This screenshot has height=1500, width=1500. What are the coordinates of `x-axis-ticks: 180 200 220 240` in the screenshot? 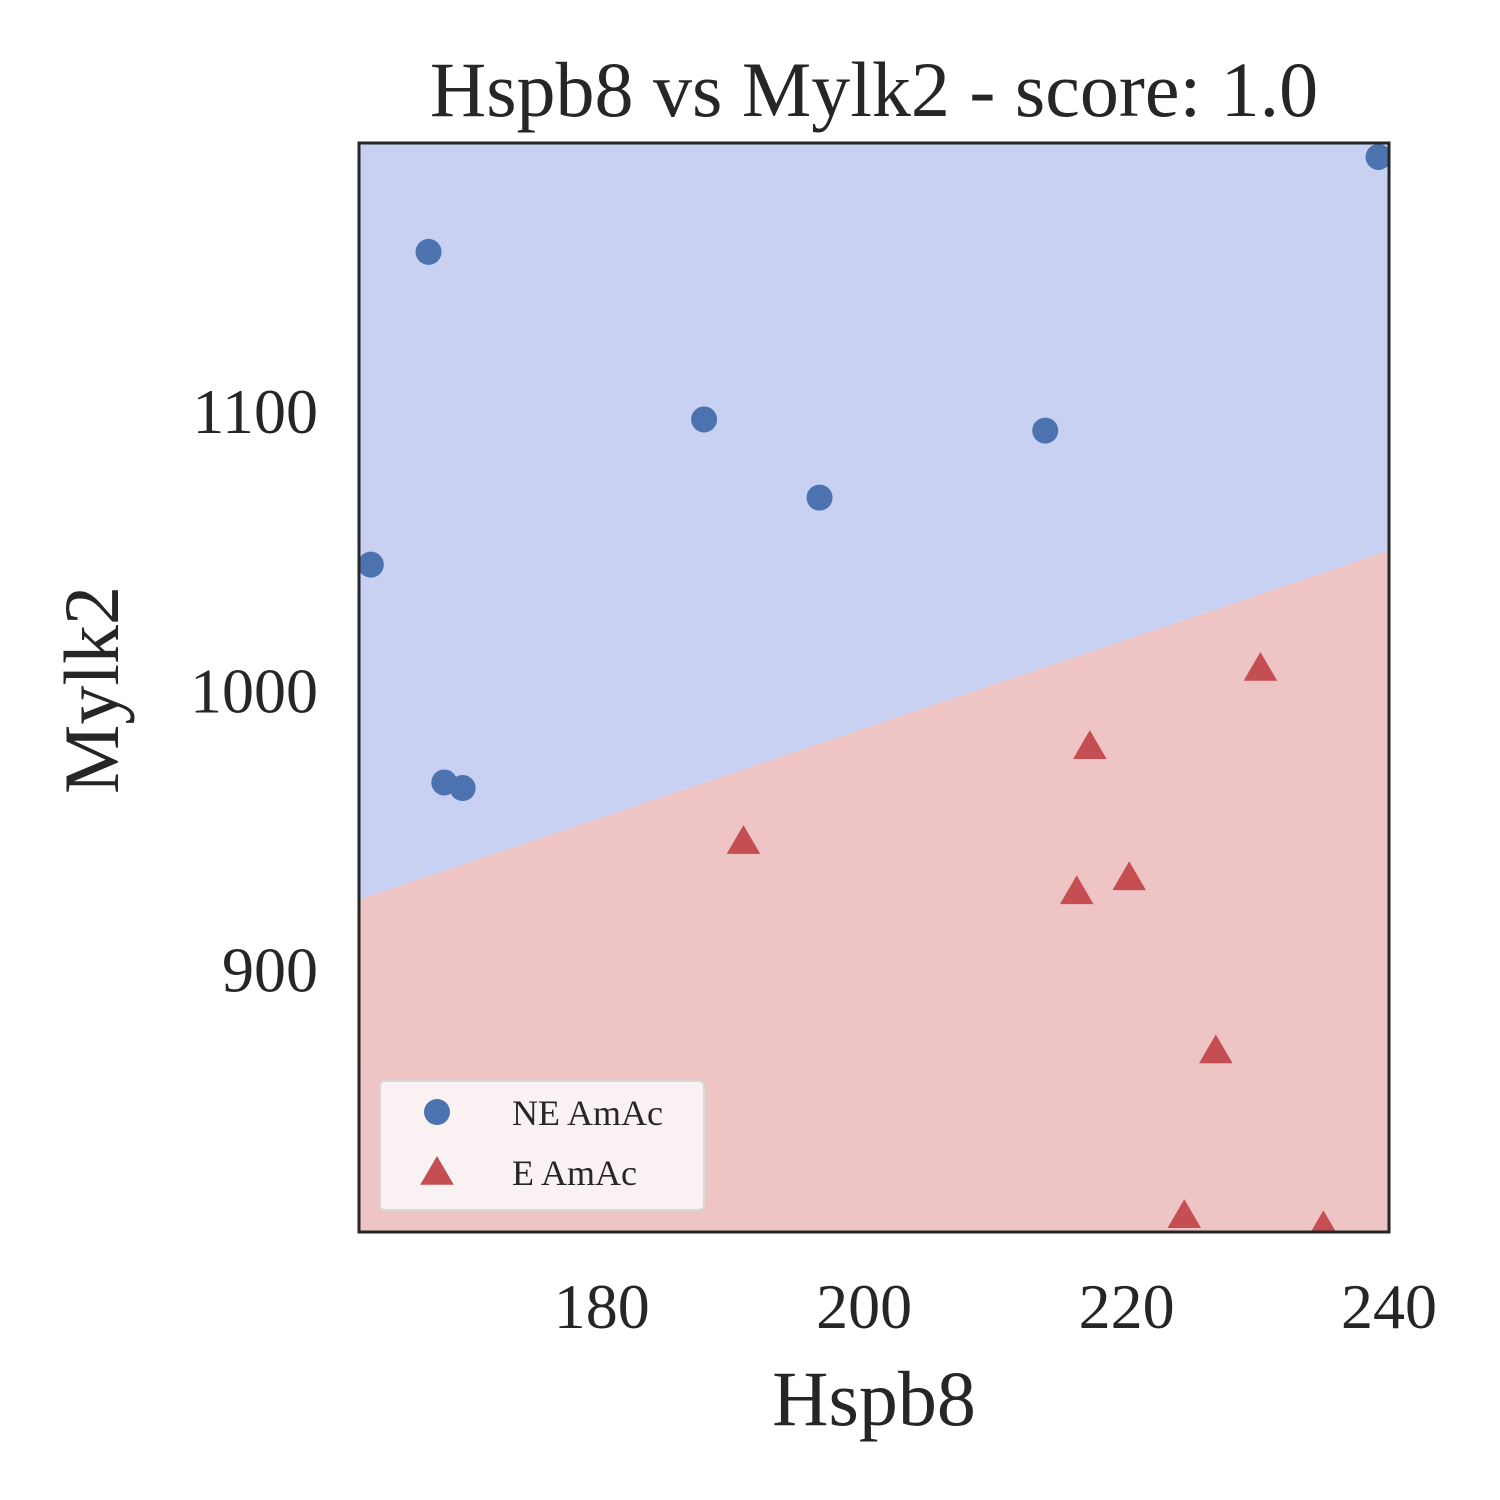 It's located at (995, 1306).